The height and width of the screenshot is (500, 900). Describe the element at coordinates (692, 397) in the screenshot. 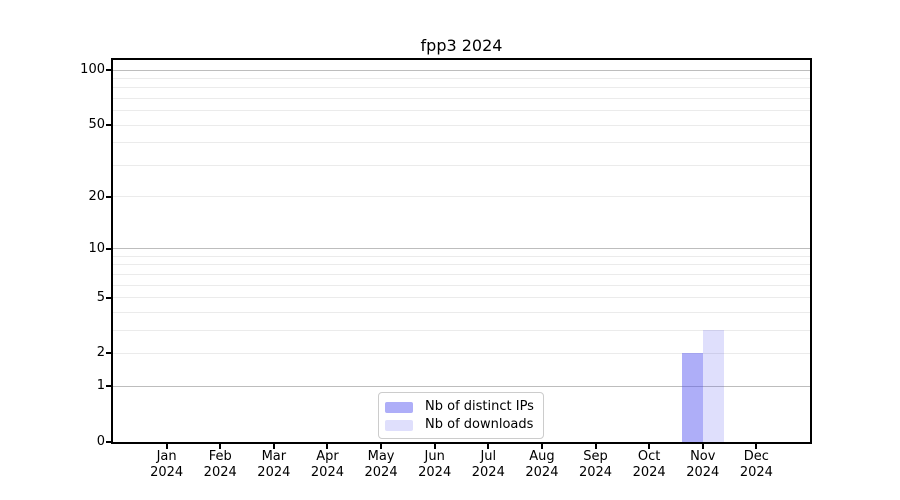

I see `bar-distinct-ips` at that location.